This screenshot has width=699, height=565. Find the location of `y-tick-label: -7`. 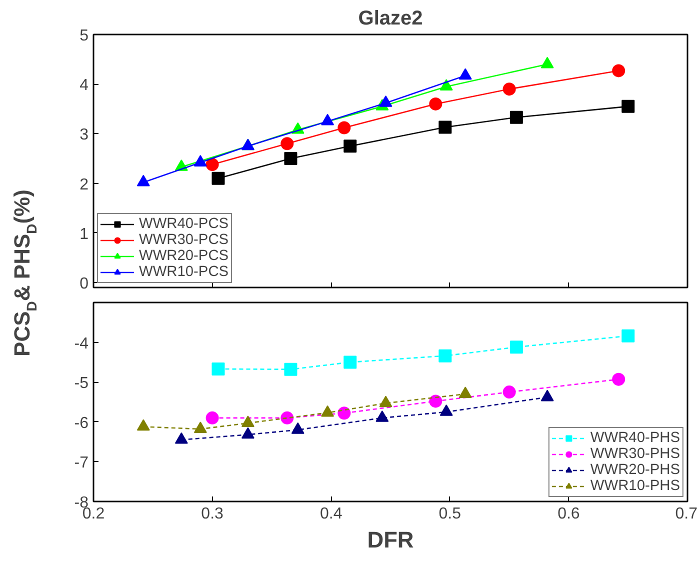

y-tick-label: -7 is located at coordinates (81, 463).